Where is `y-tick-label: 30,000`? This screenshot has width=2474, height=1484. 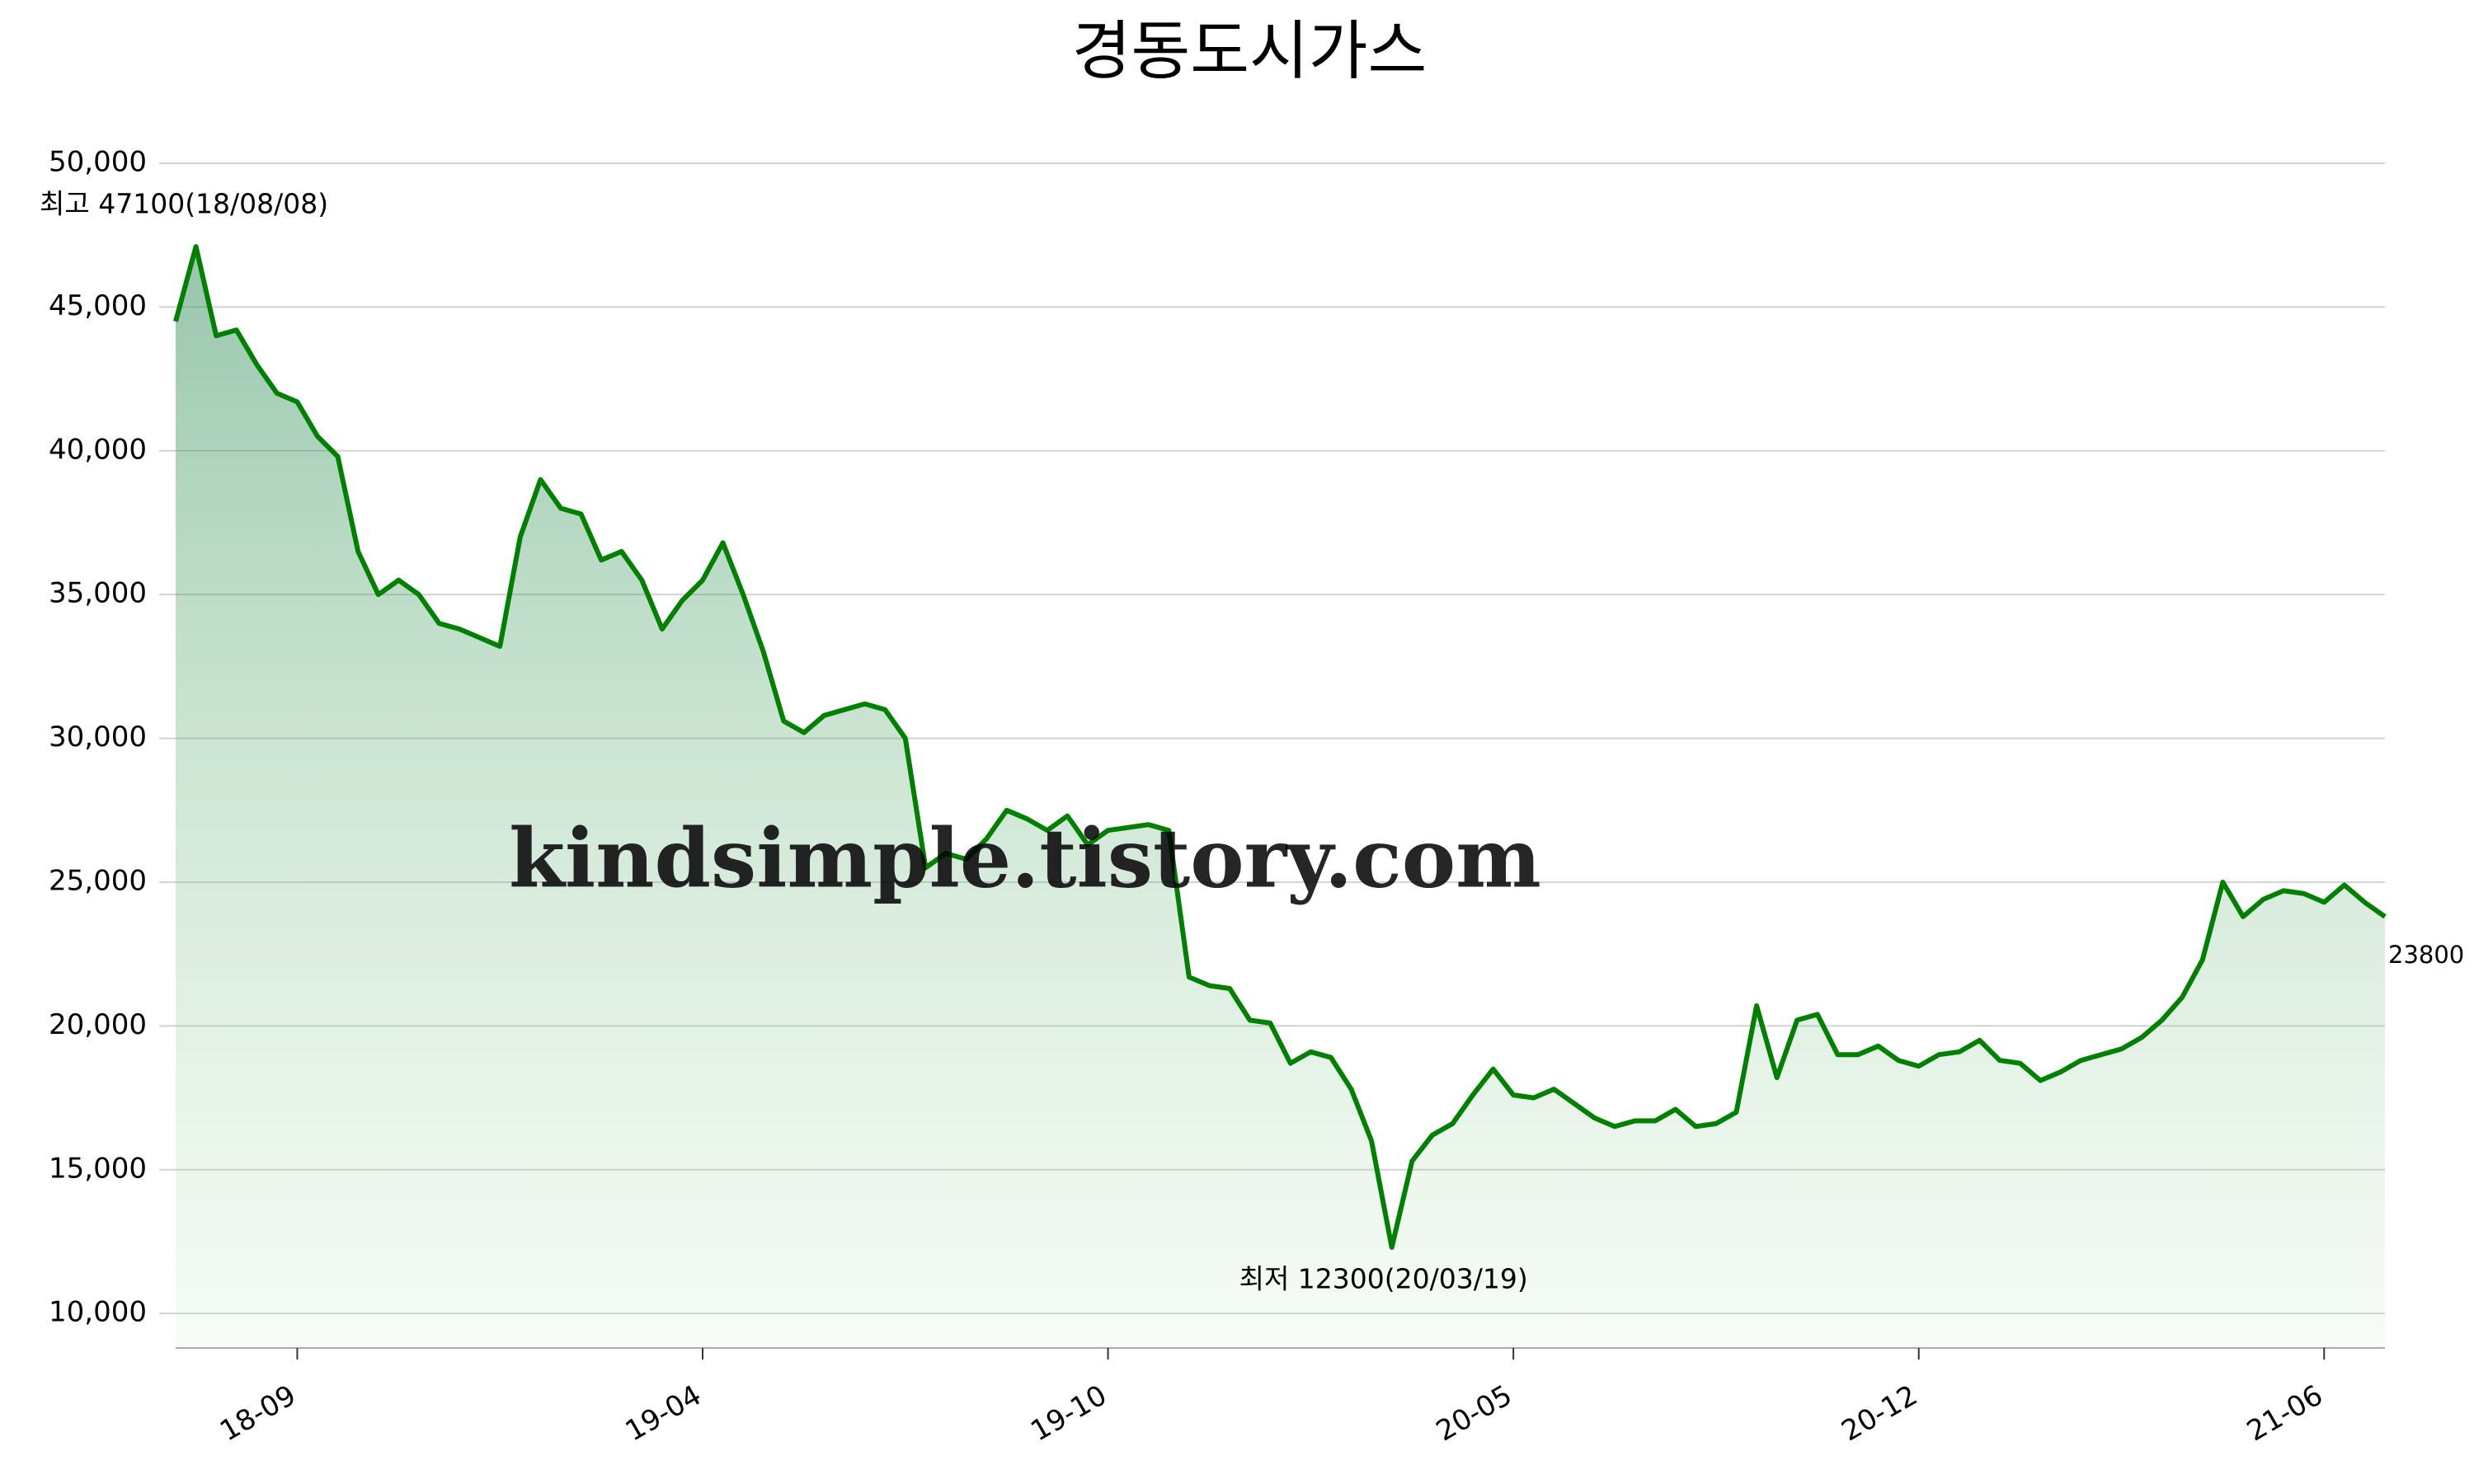
y-tick-label: 30,000 is located at coordinates (98, 737).